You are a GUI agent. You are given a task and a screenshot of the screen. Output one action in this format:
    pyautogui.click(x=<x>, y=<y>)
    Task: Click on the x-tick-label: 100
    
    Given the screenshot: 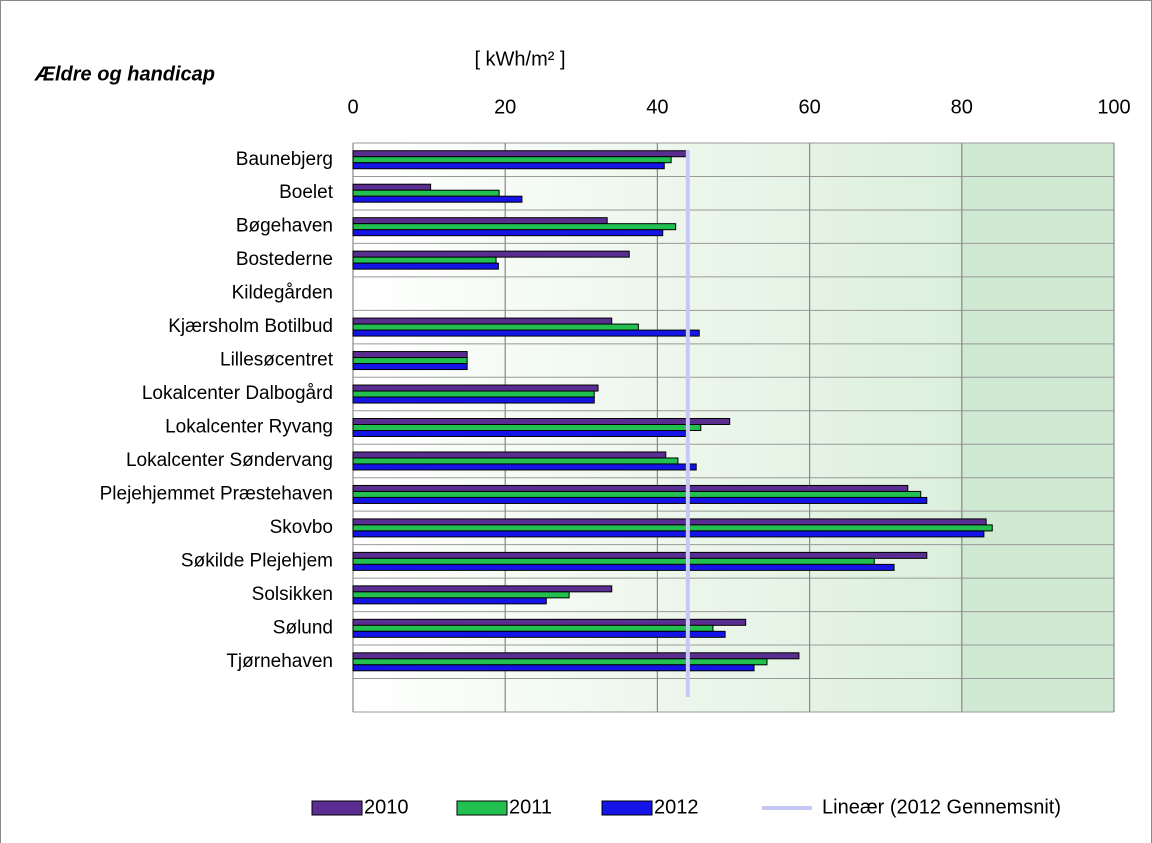 What is the action you would take?
    pyautogui.click(x=1113, y=107)
    